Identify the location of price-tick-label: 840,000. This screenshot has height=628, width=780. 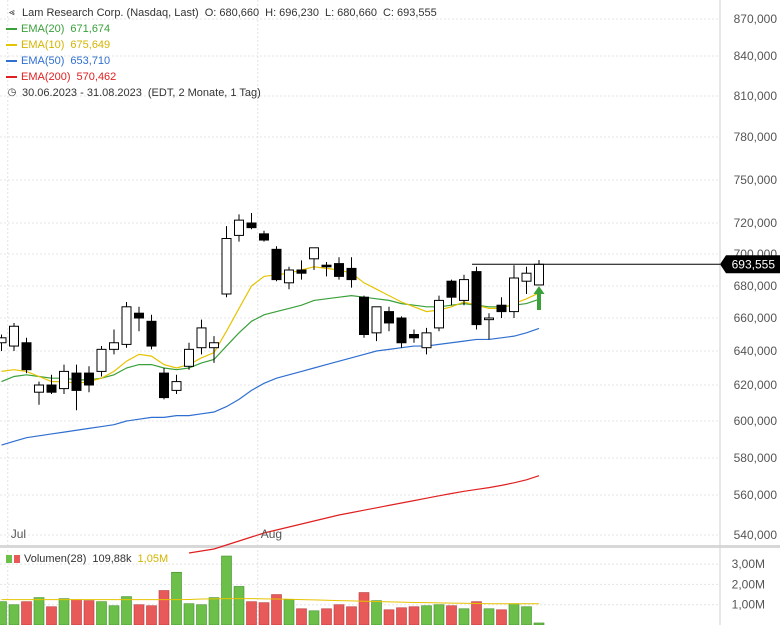
(756, 56).